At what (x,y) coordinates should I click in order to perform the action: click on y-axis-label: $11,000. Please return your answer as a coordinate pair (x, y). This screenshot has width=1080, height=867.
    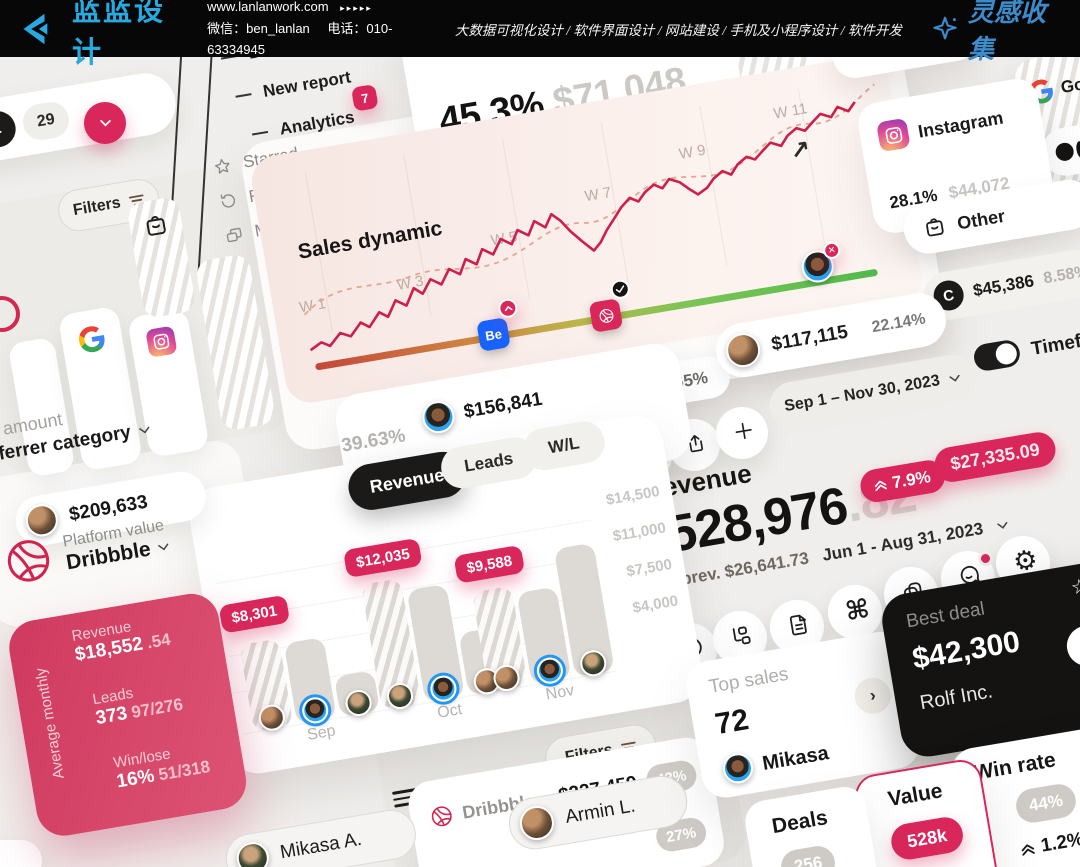
    Looking at the image, I should click on (639, 532).